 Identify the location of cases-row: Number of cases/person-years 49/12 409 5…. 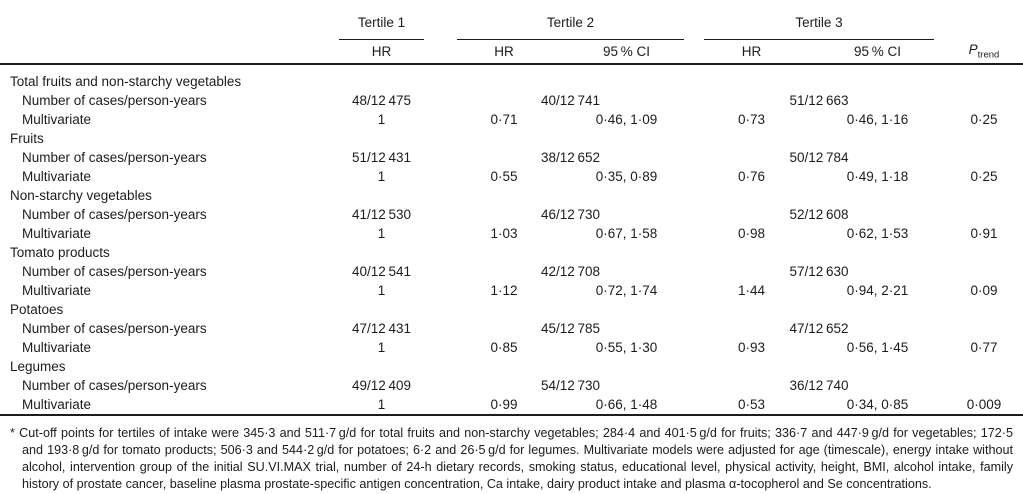
(511, 385).